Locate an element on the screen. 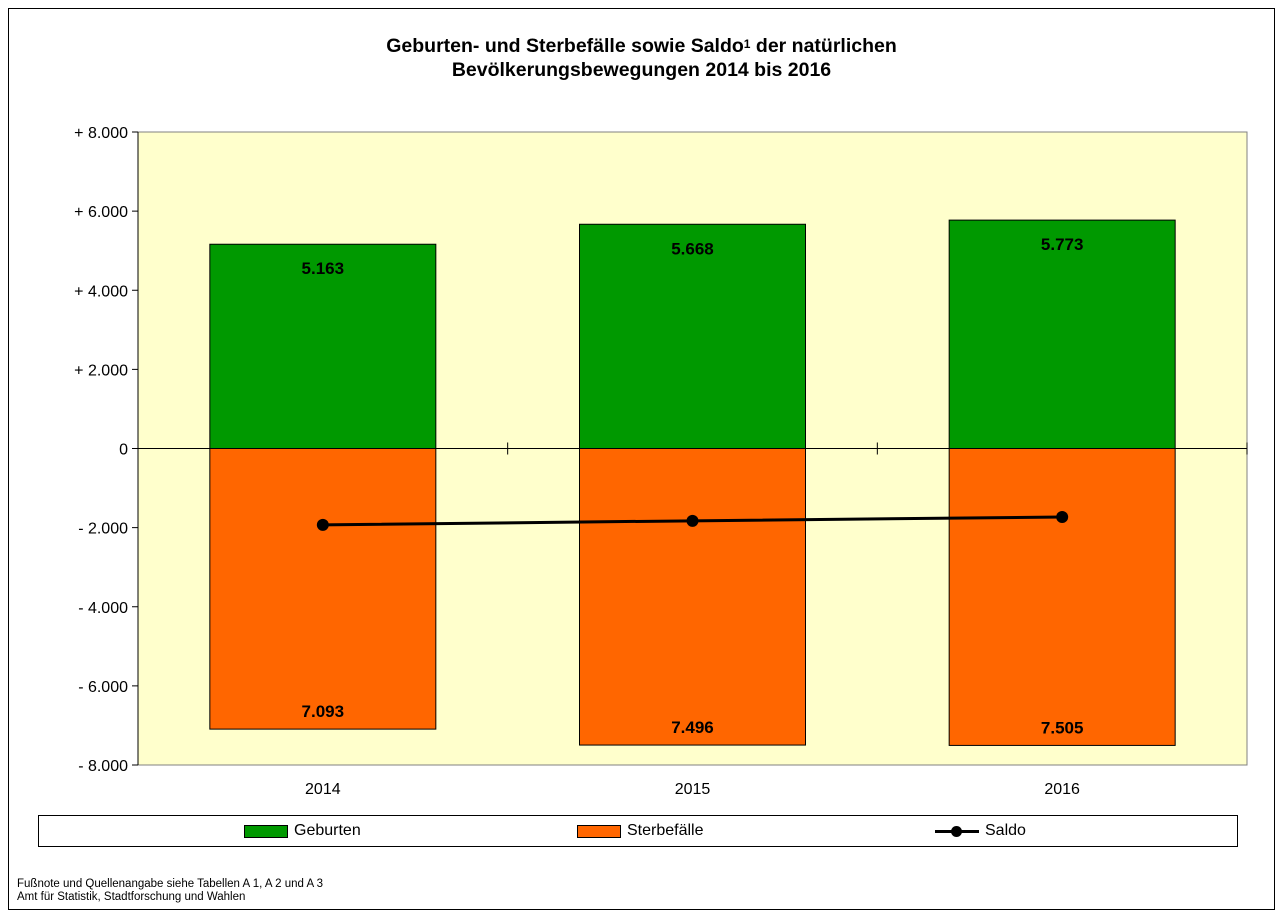  data-label-sterbefaelle: 7.505 is located at coordinates (1062, 727).